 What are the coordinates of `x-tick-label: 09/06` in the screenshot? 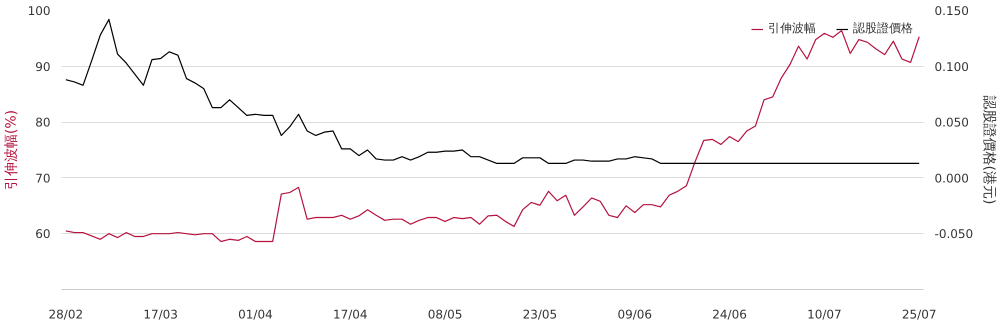 It's located at (634, 315).